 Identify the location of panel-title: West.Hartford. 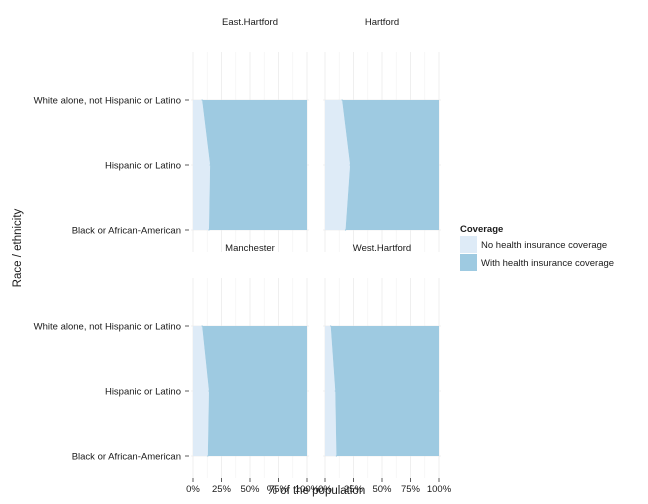
(382, 248).